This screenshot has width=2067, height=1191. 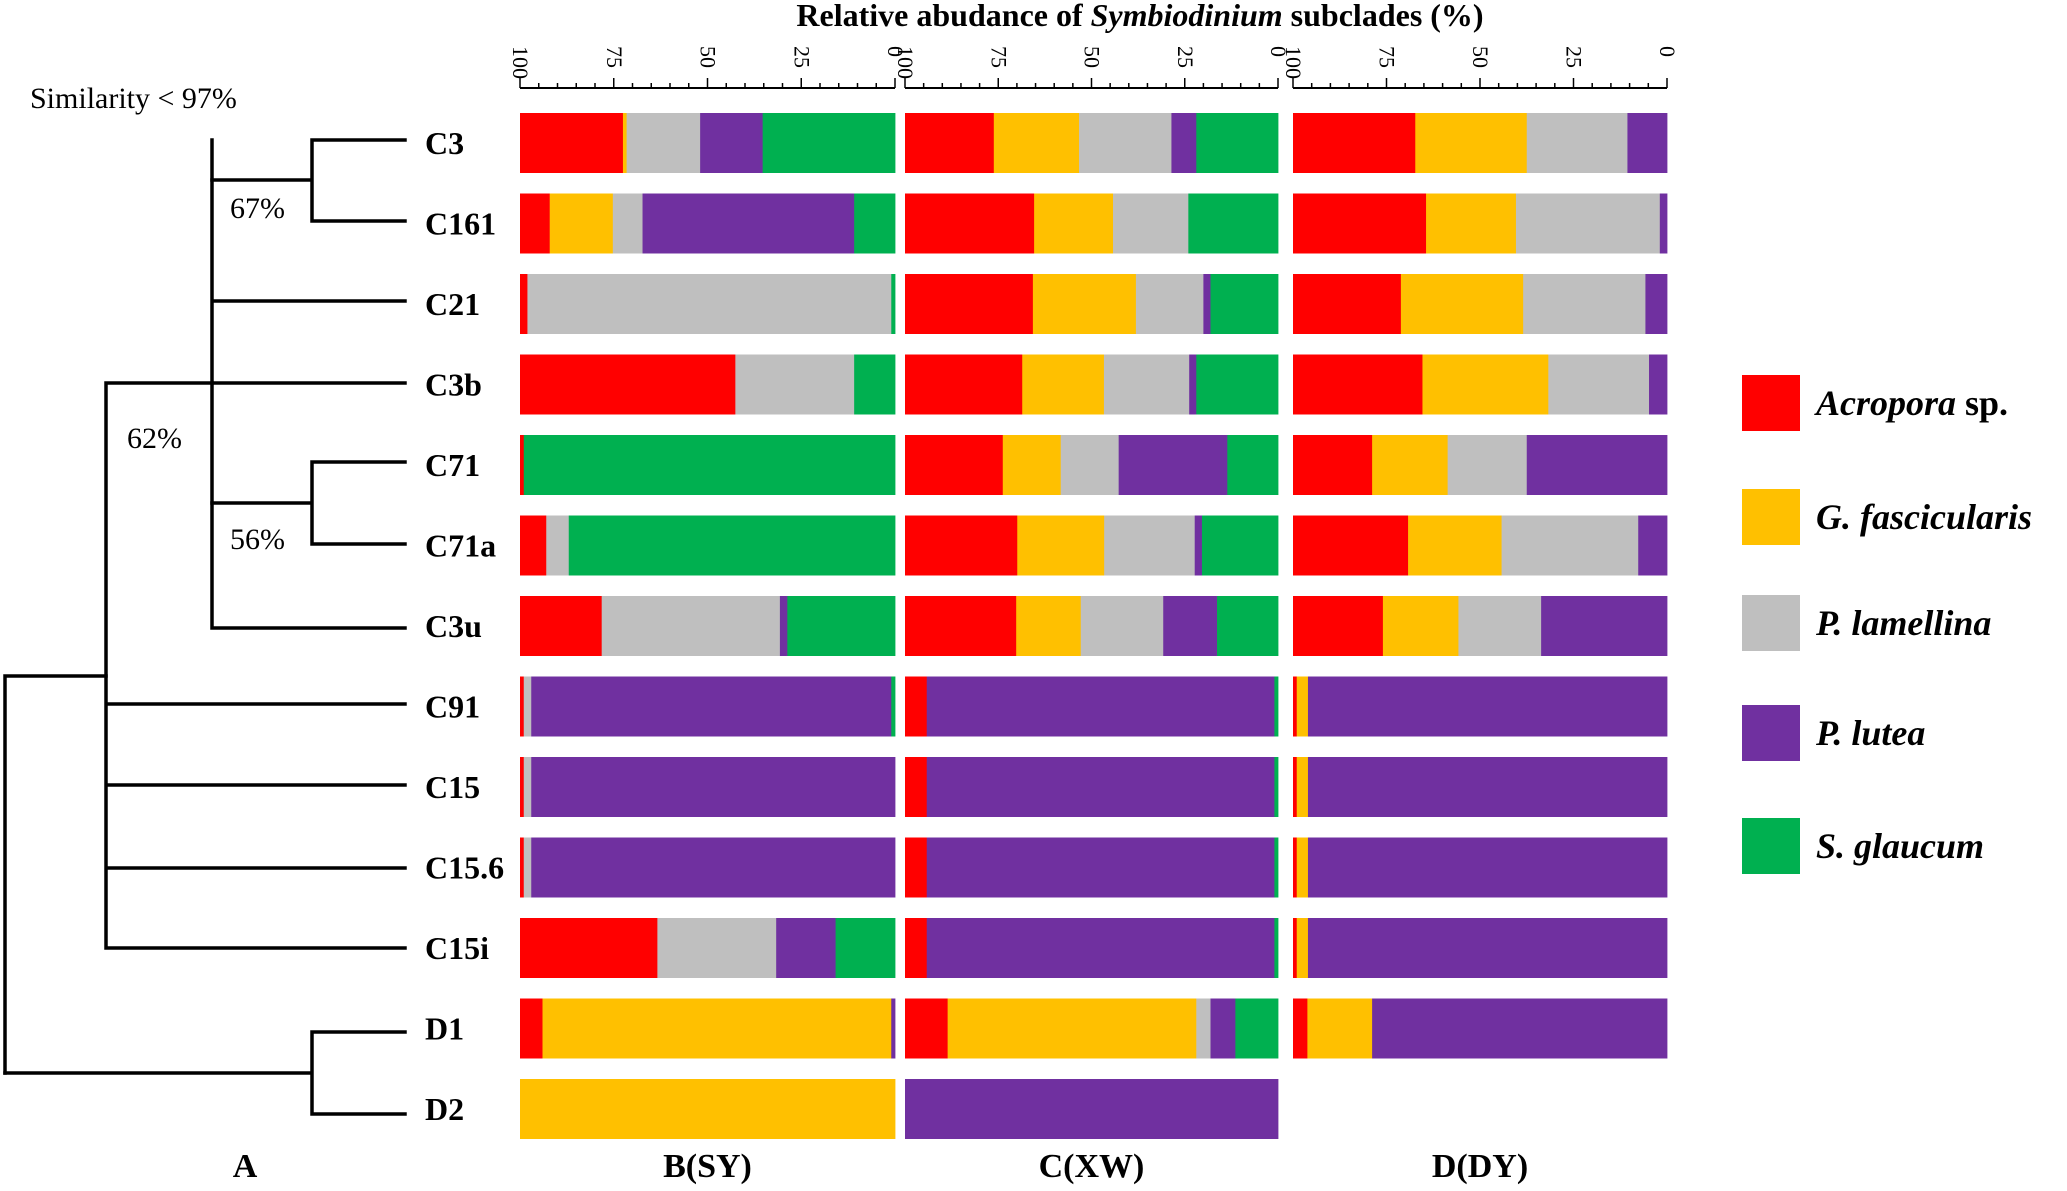 What do you see at coordinates (1410, 465) in the screenshot?
I see `bar-segment-ddy-c71-s1` at bounding box center [1410, 465].